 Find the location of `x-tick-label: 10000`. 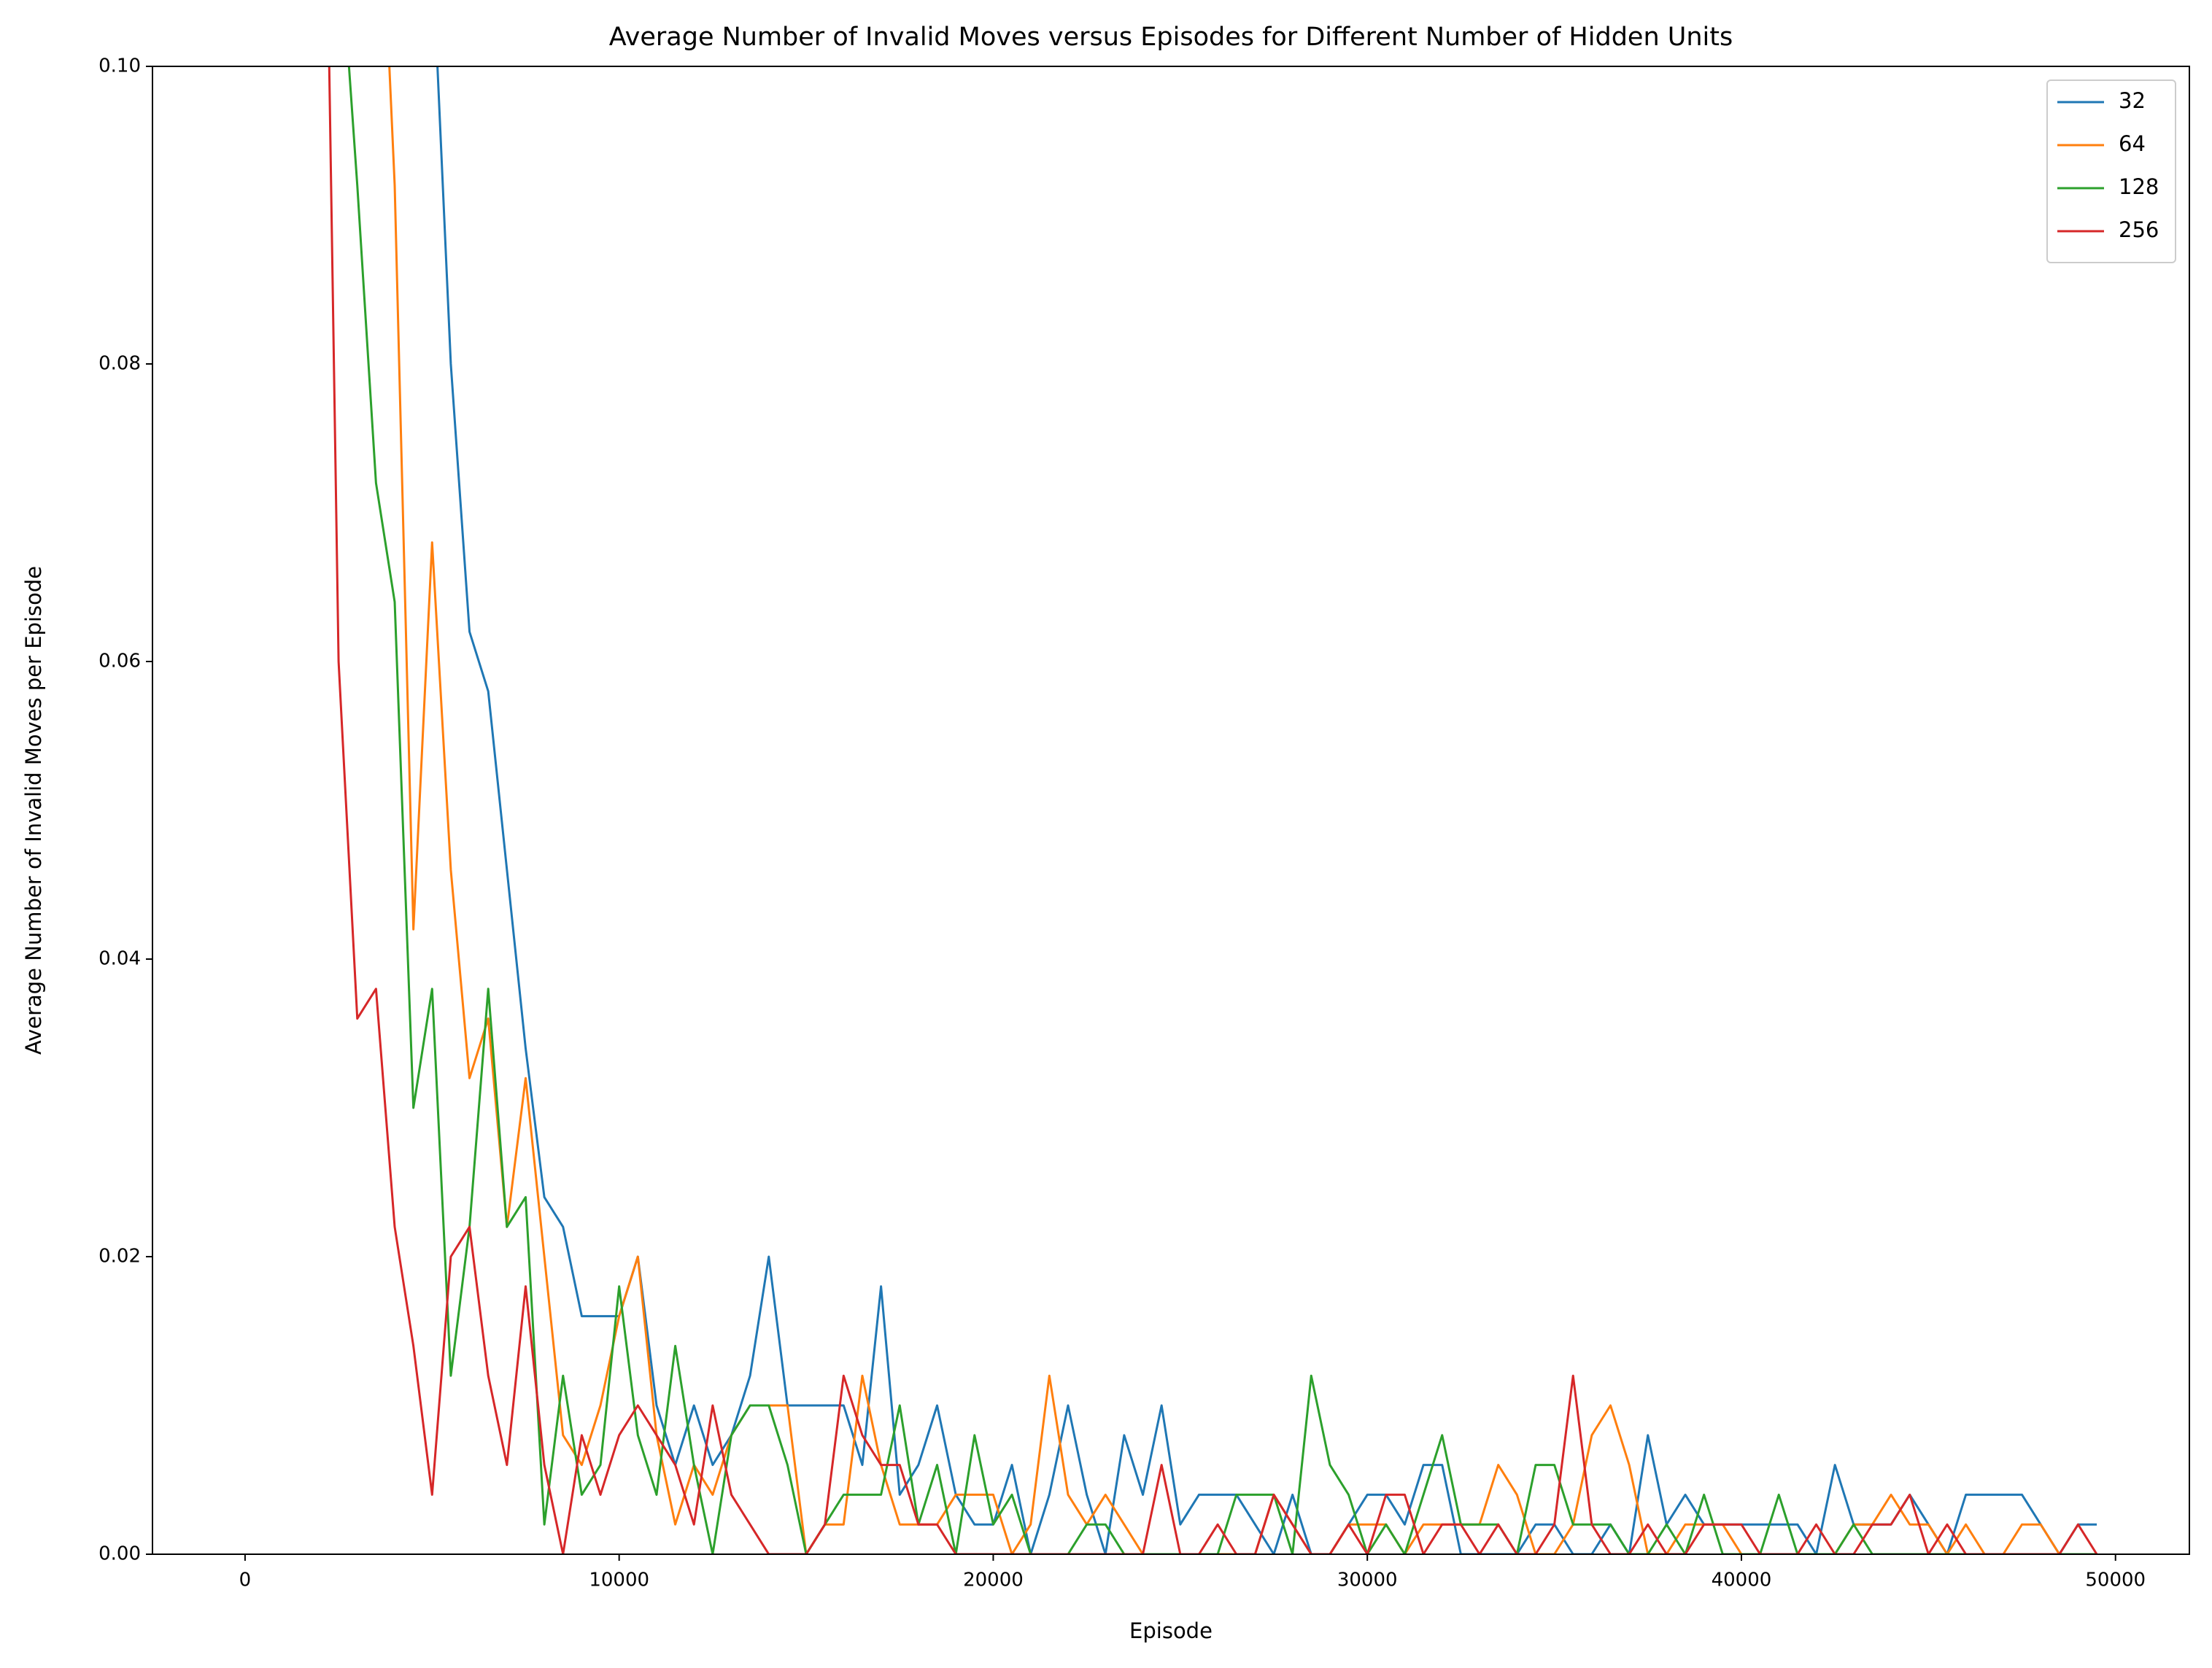

x-tick-label: 10000 is located at coordinates (619, 1580).